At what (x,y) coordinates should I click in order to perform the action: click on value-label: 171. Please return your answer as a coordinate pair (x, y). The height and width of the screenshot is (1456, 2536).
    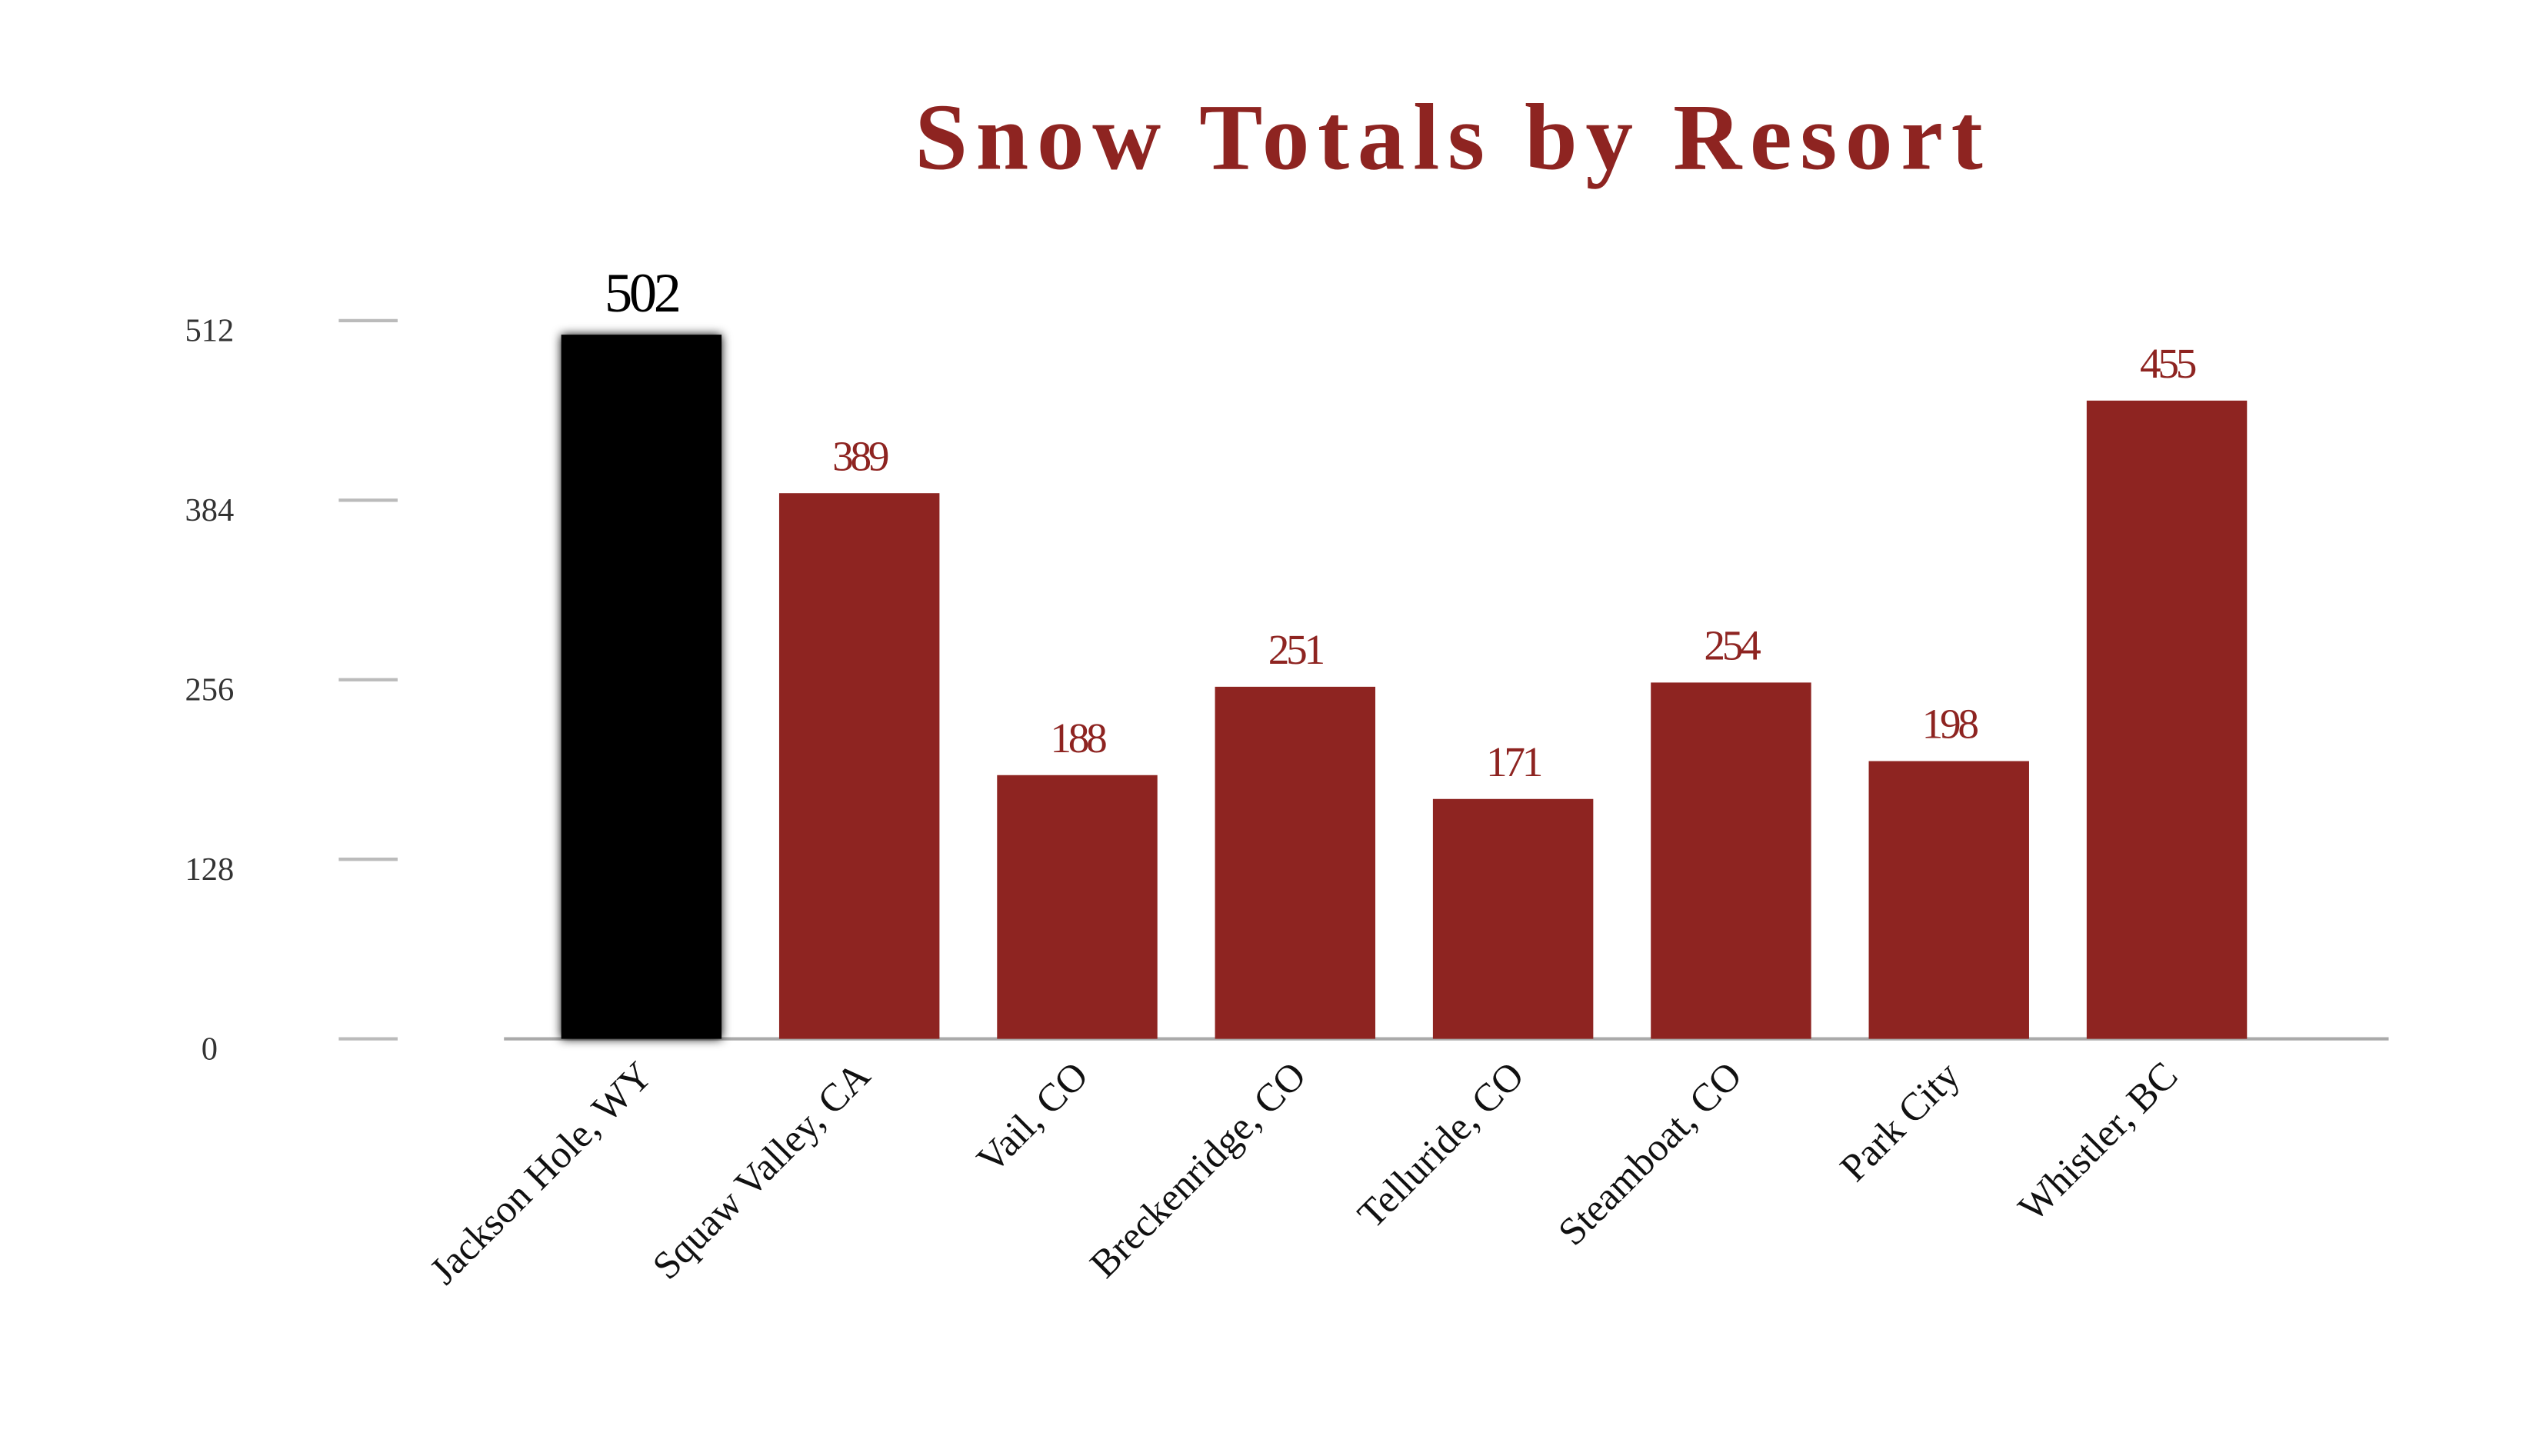
    Looking at the image, I should click on (1513, 761).